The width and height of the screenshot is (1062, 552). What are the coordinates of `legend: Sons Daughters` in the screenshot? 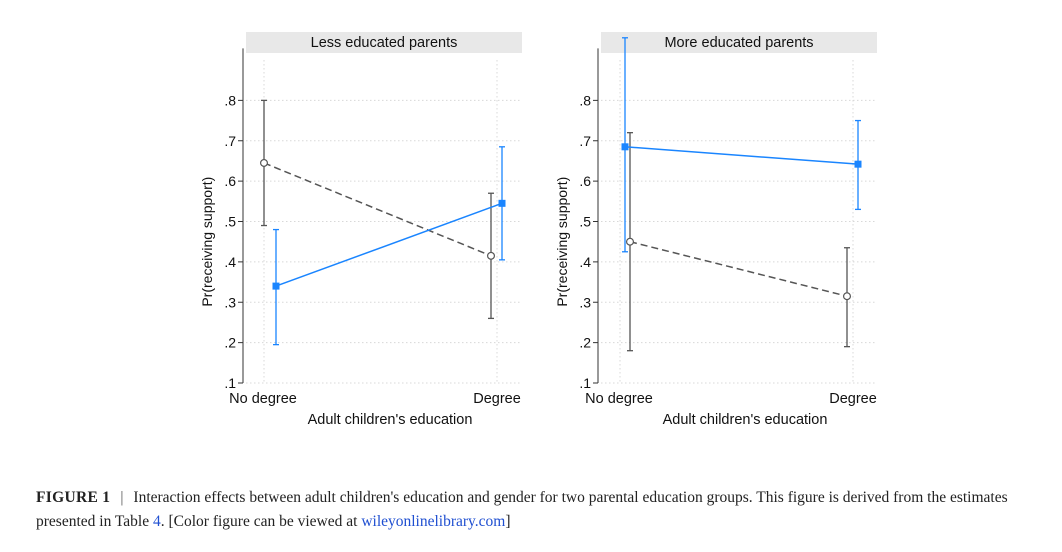 It's located at (550, 459).